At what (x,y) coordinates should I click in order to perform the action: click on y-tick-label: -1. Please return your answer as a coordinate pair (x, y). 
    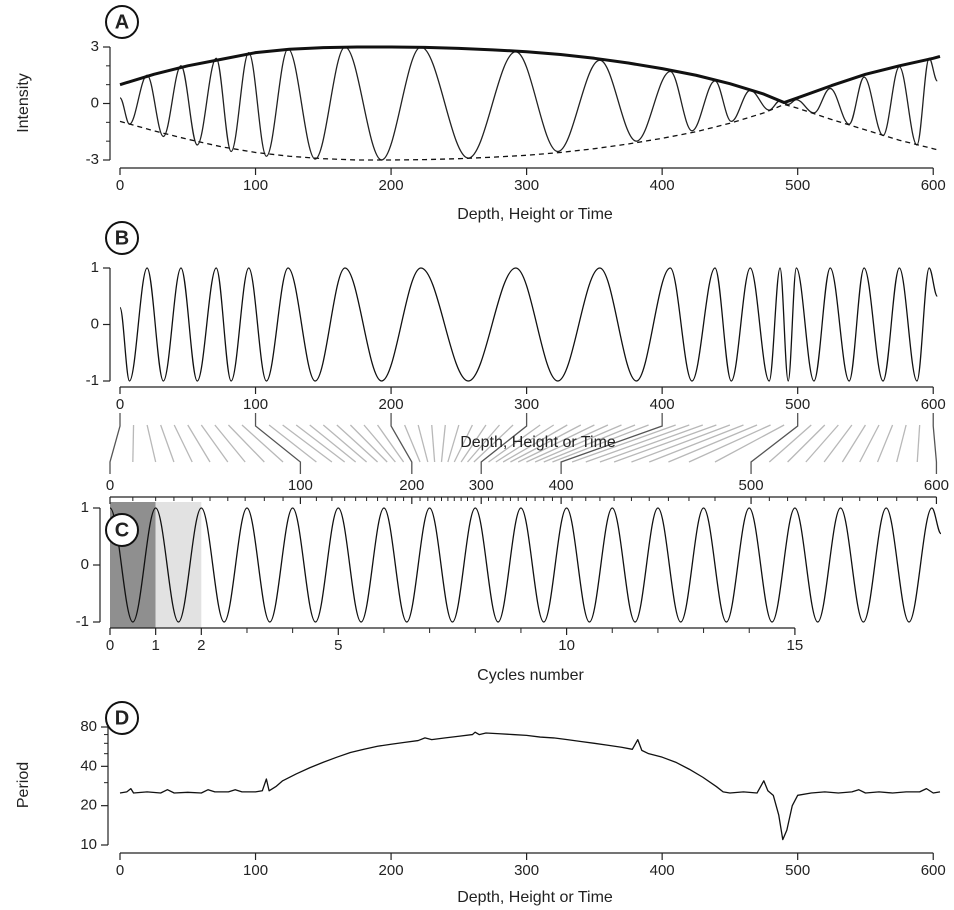
    Looking at the image, I should click on (92, 380).